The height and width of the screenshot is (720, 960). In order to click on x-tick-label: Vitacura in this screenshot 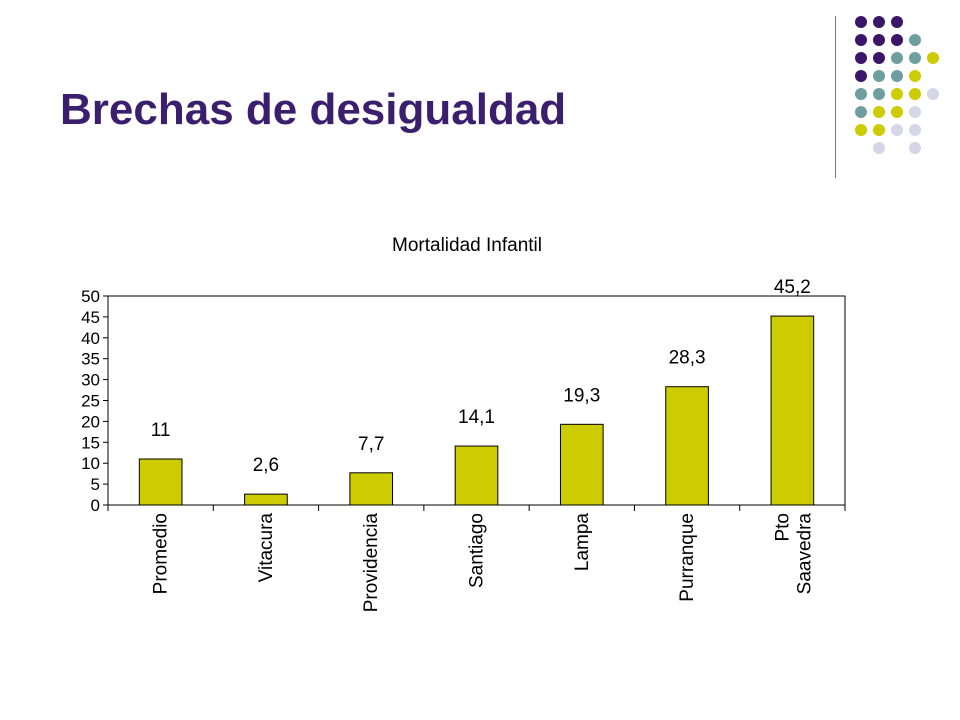, I will do `click(266, 548)`.